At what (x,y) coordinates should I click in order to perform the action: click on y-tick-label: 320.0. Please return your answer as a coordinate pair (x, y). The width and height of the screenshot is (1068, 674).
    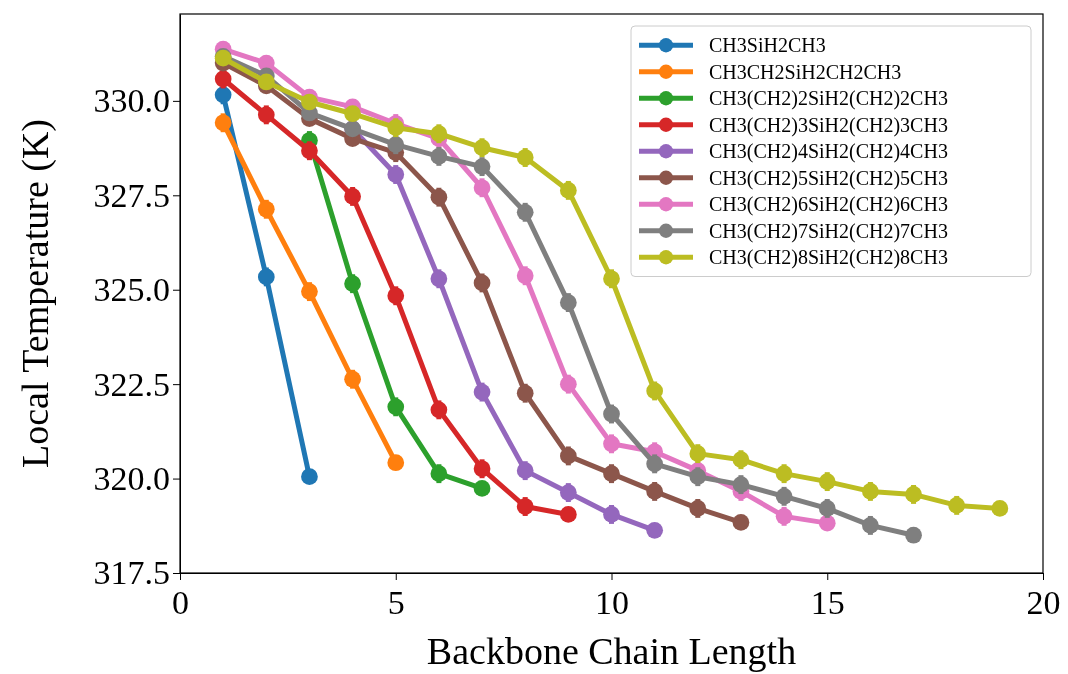
    Looking at the image, I should click on (131, 478).